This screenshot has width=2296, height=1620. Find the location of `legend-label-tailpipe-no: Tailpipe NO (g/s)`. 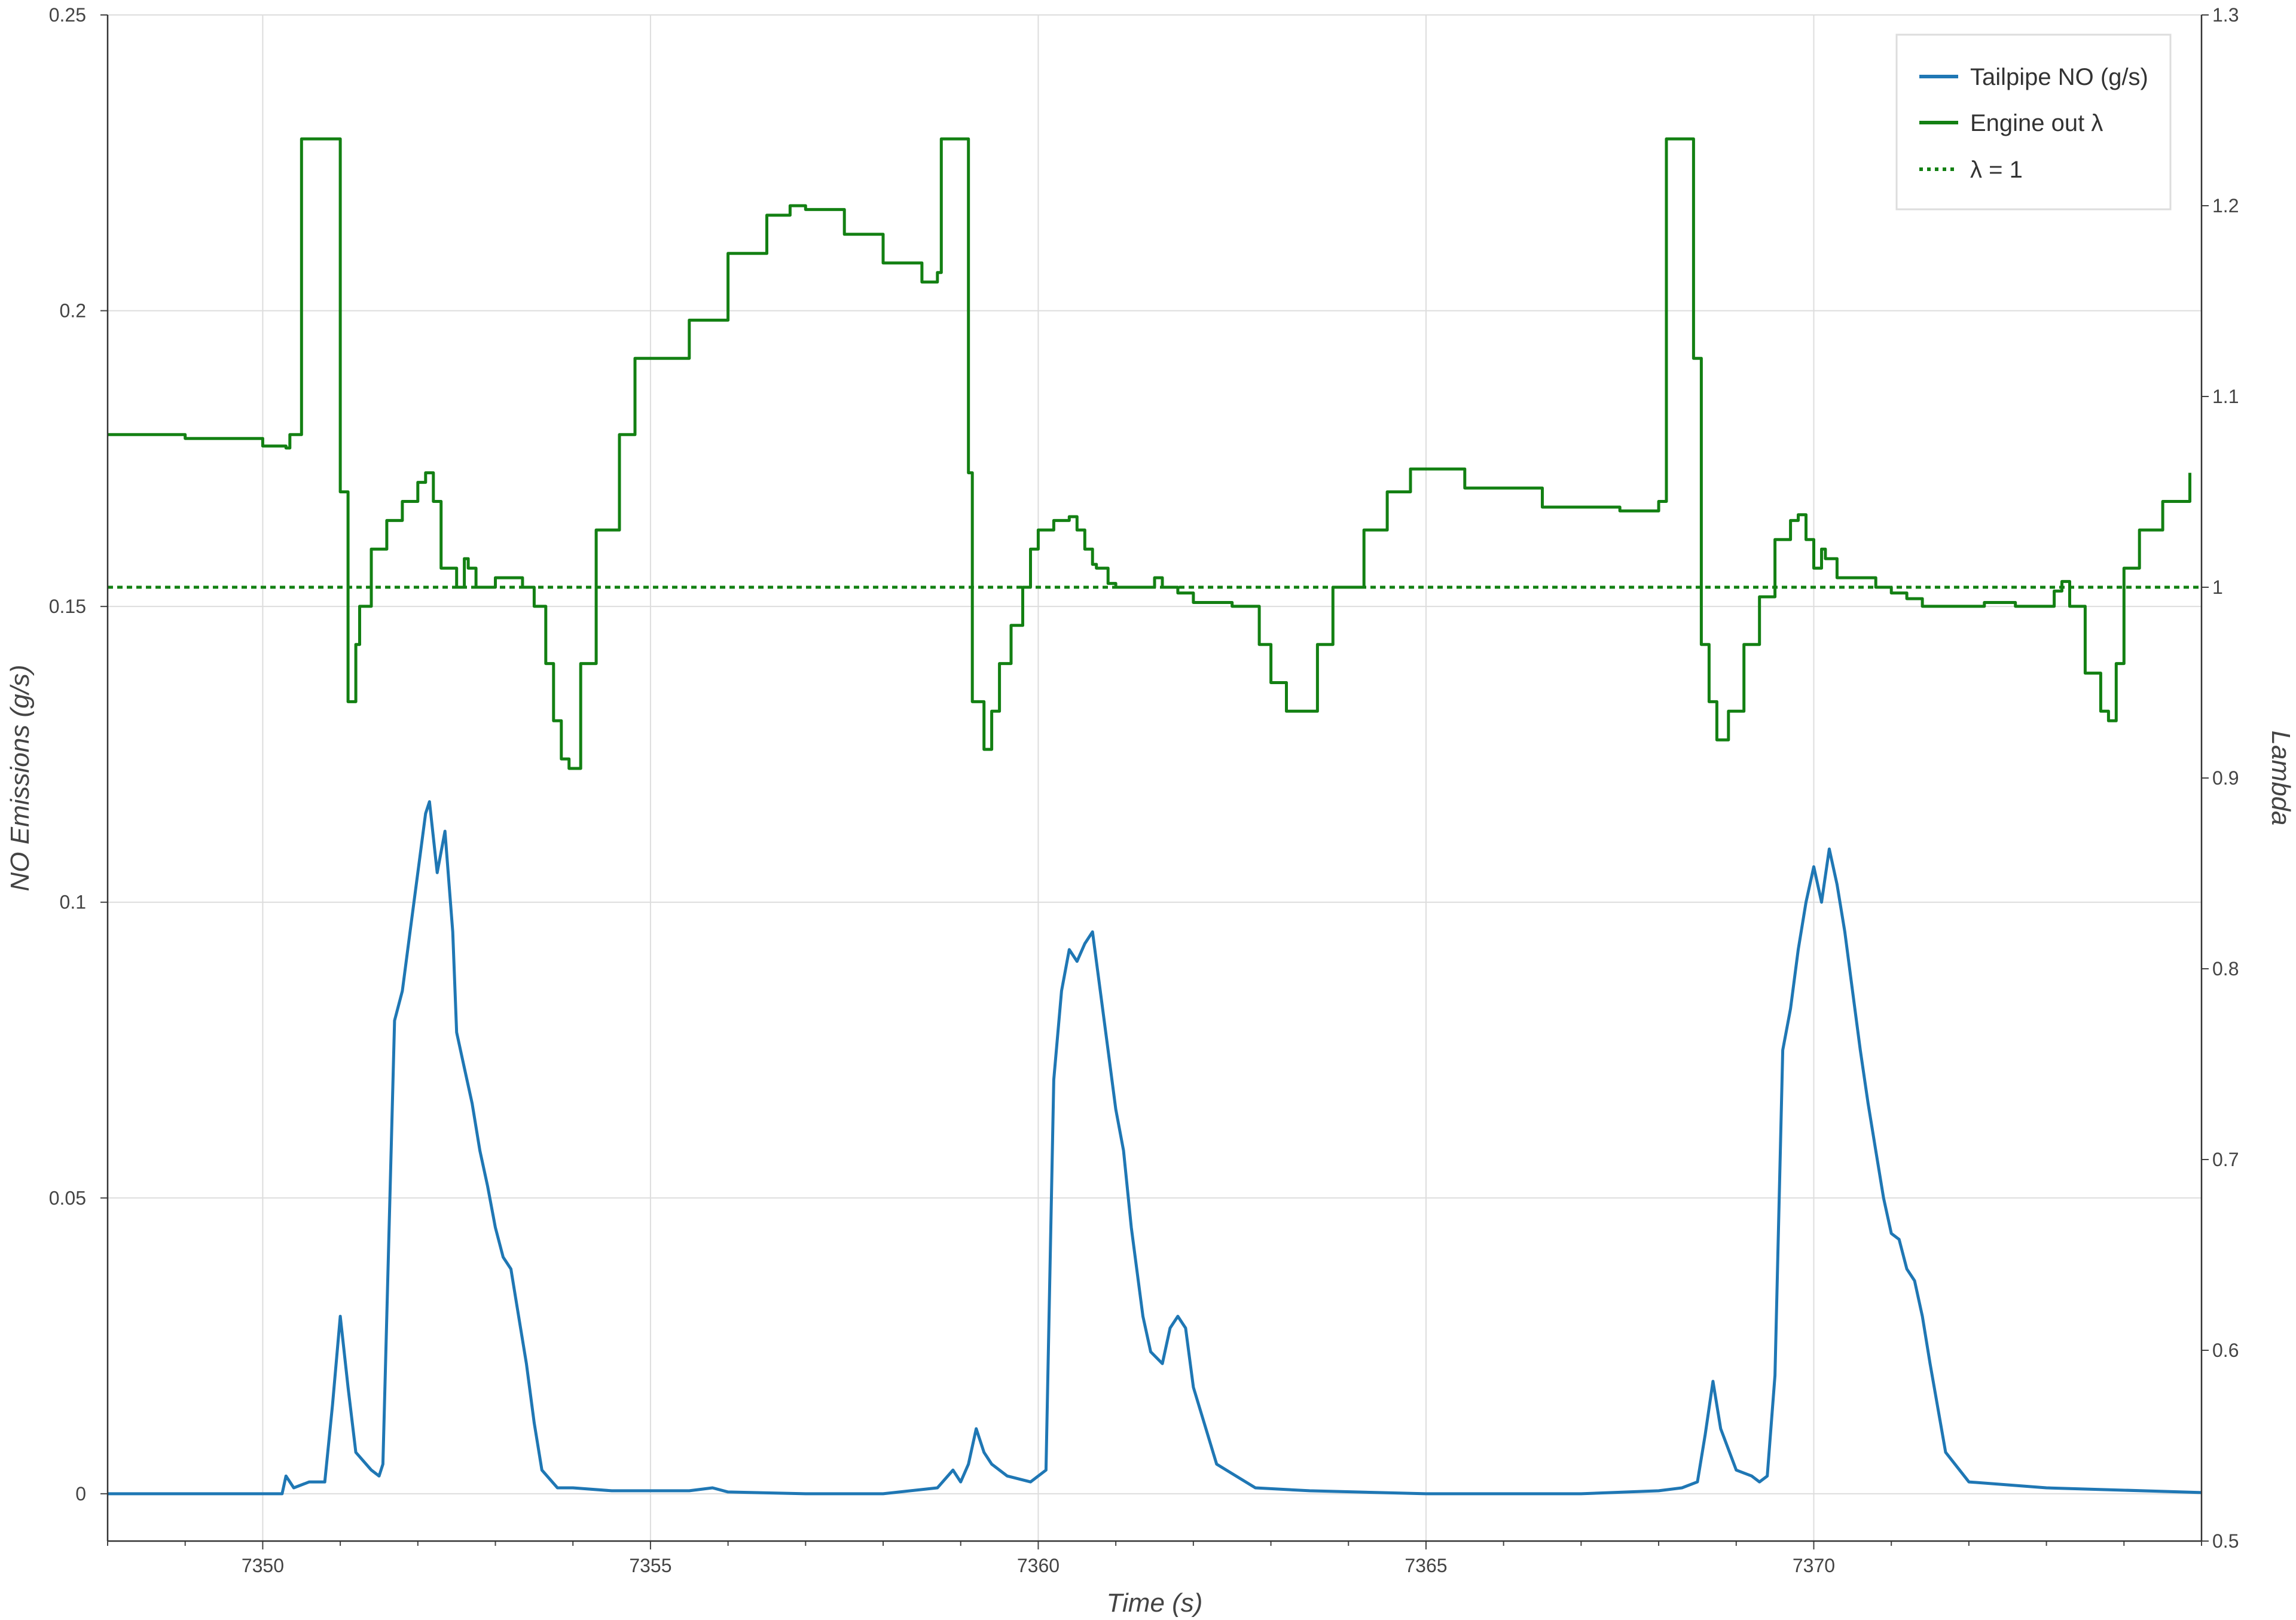

legend-label-tailpipe-no: Tailpipe NO (g/s) is located at coordinates (2059, 77).